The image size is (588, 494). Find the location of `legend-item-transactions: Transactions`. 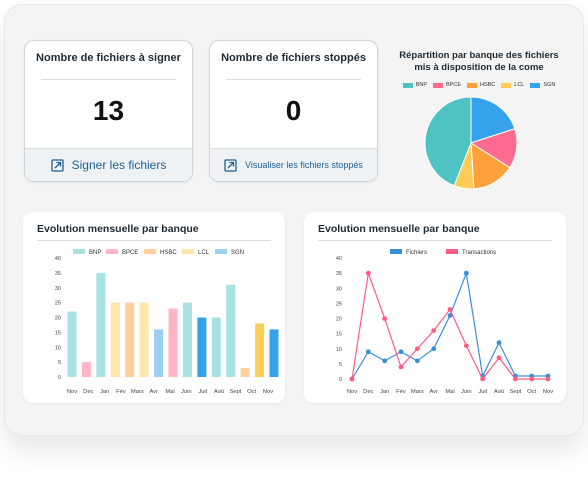

legend-item-transactions: Transactions is located at coordinates (471, 252).